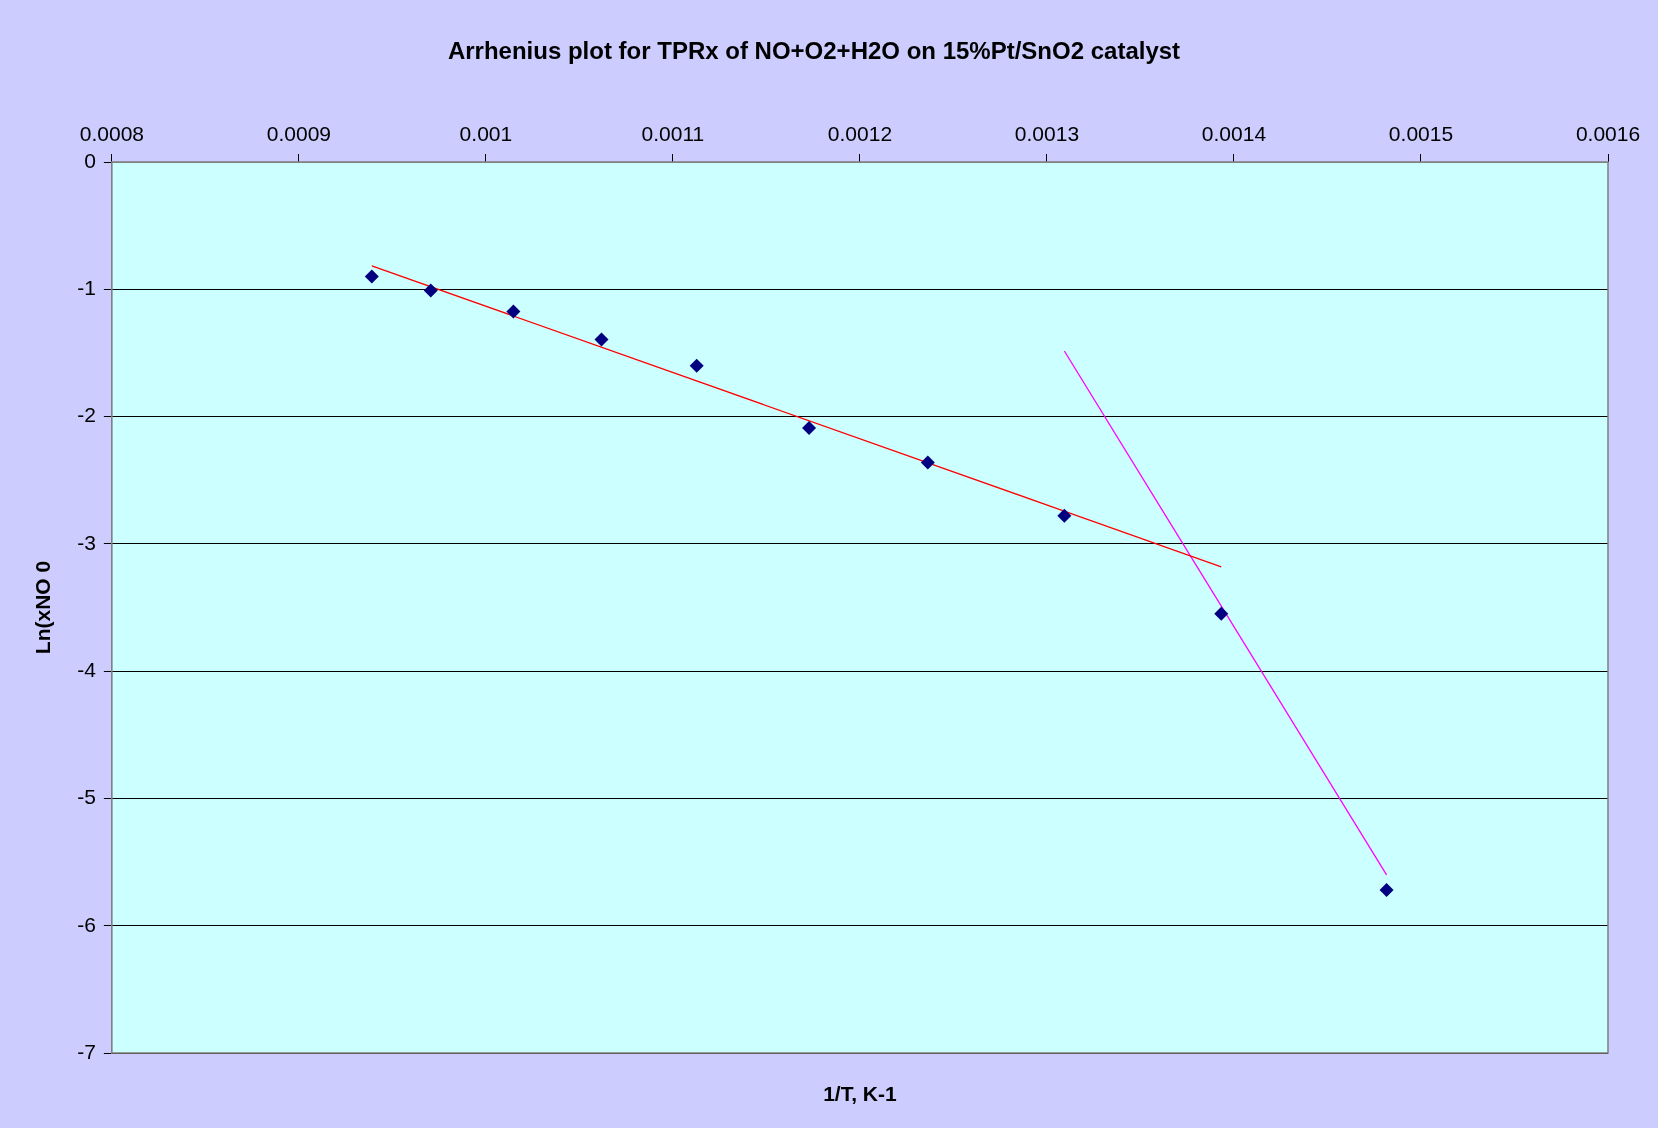 The image size is (1658, 1128). What do you see at coordinates (1047, 134) in the screenshot?
I see `x-tick-label: 0.0013` at bounding box center [1047, 134].